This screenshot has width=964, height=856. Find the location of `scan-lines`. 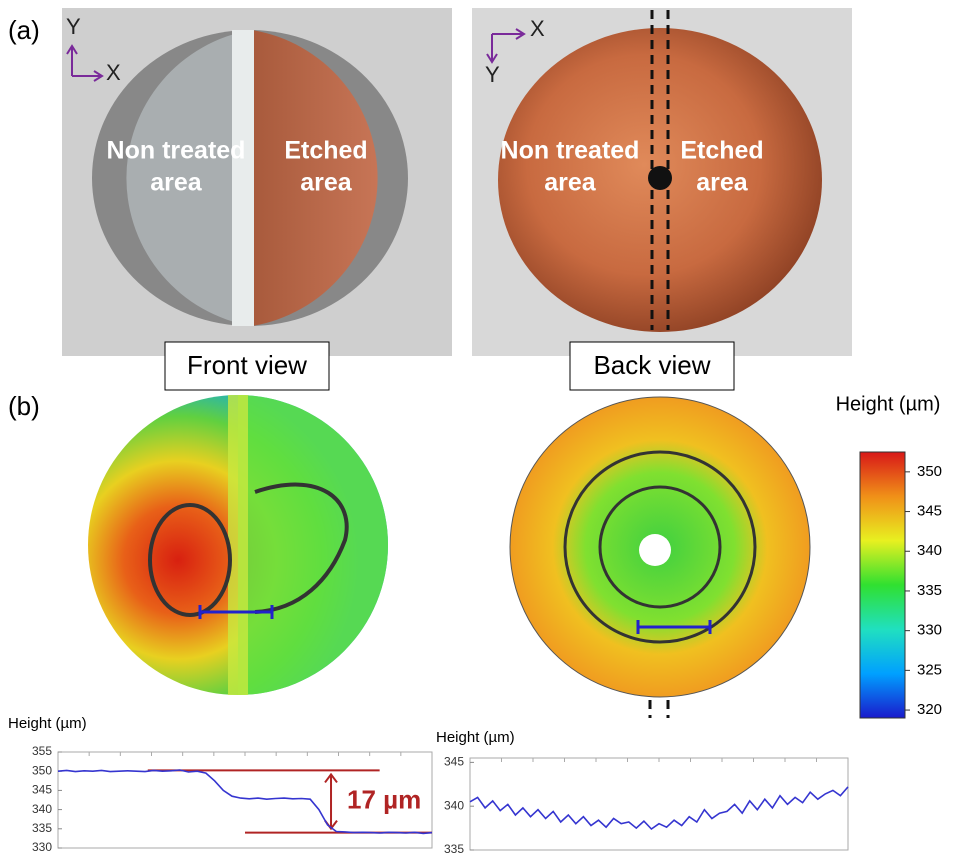

scan-lines is located at coordinates (455, 619).